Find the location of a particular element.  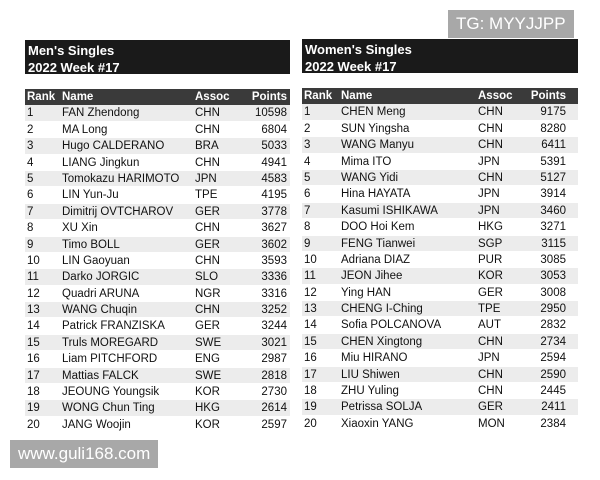

table-row: 2 MA Long CHN 6804 is located at coordinates (157, 130).